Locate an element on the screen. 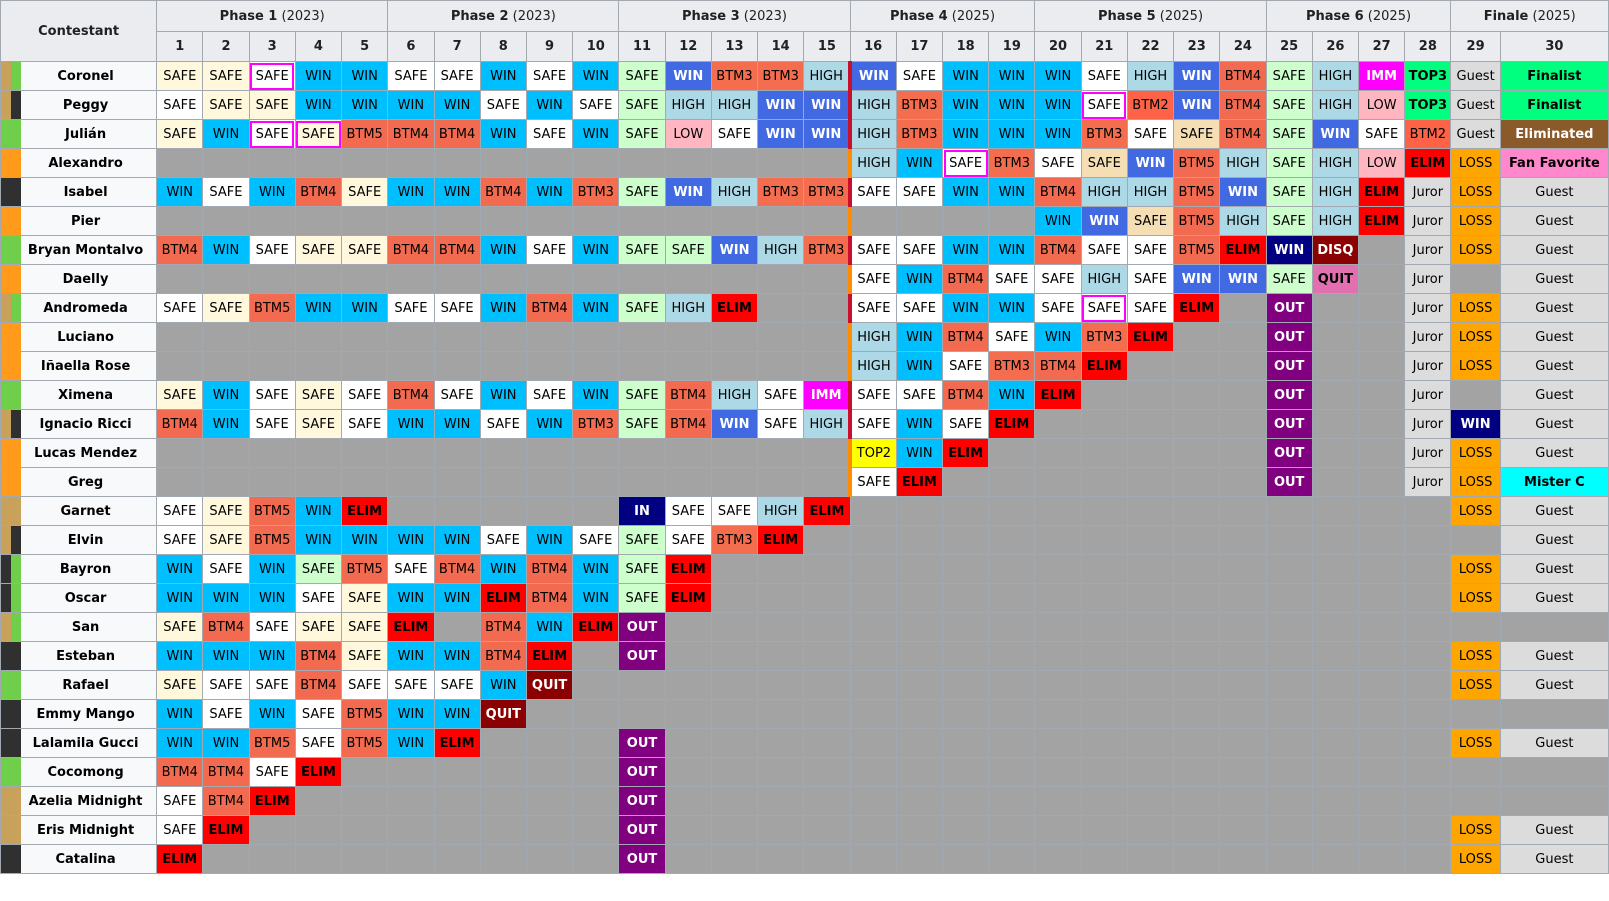 The width and height of the screenshot is (1609, 901). contestant-name: Garnet is located at coordinates (85, 511).